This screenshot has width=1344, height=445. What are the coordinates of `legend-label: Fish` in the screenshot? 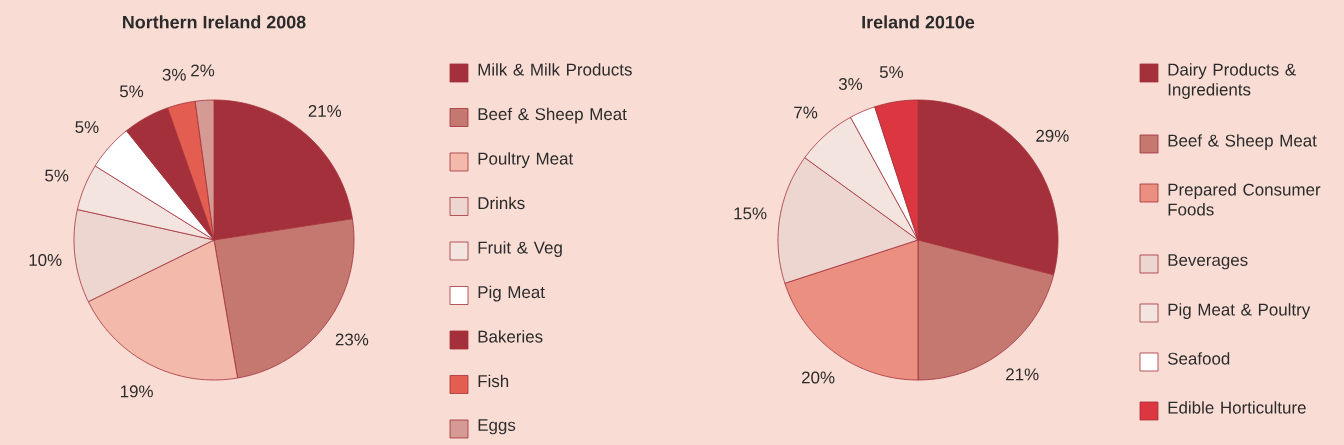 It's located at (493, 381).